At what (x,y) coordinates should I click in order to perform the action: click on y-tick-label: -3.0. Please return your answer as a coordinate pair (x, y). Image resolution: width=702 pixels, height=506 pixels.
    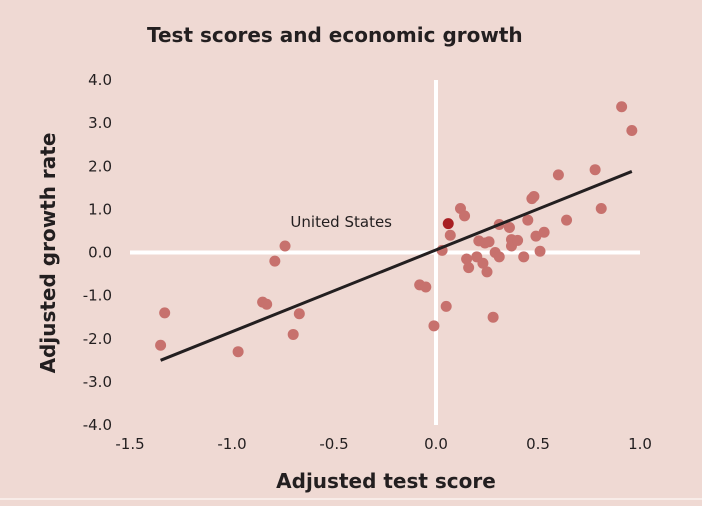
    Looking at the image, I should click on (97, 382).